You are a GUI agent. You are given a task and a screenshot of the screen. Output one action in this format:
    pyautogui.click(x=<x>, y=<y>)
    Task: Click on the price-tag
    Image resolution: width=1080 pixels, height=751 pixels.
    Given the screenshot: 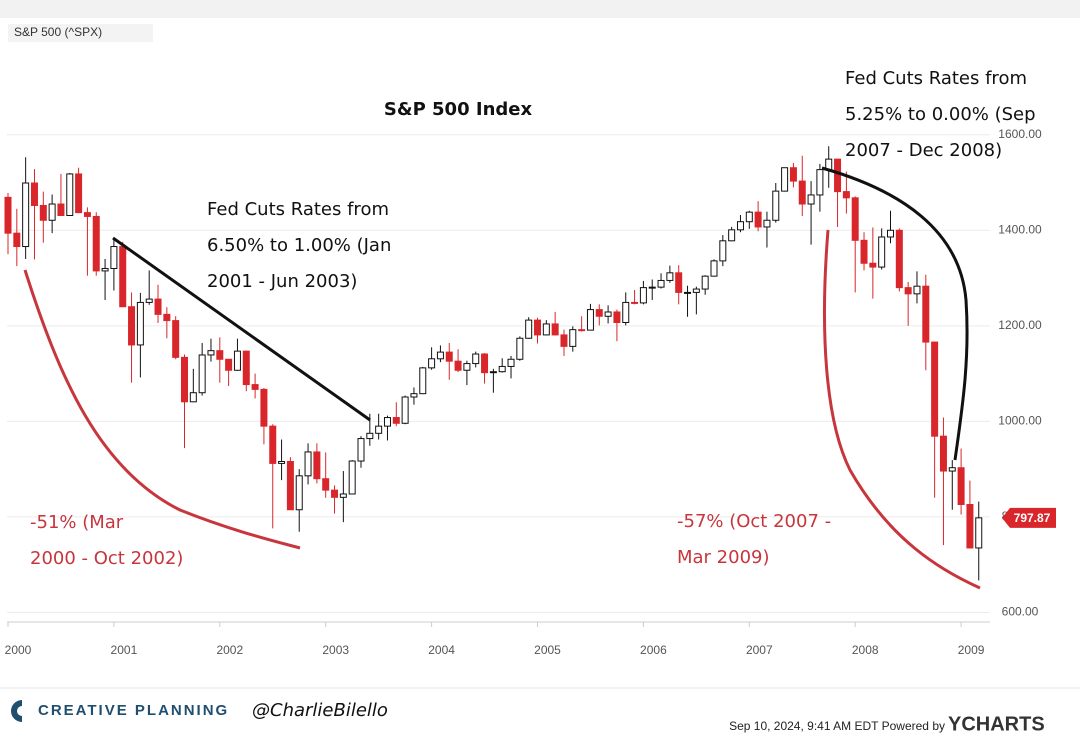 What is the action you would take?
    pyautogui.click(x=1029, y=517)
    